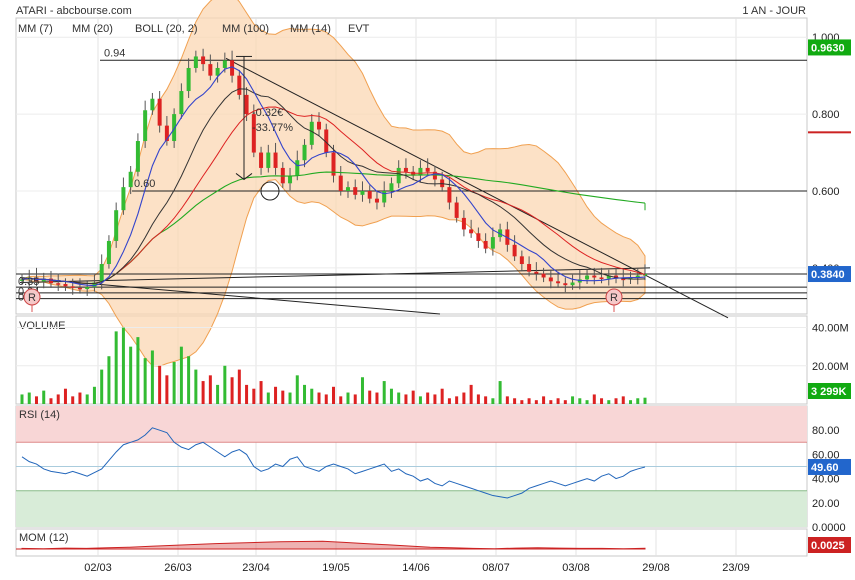  Describe the element at coordinates (826, 480) in the screenshot. I see `y-tick-label: 40.00` at that location.